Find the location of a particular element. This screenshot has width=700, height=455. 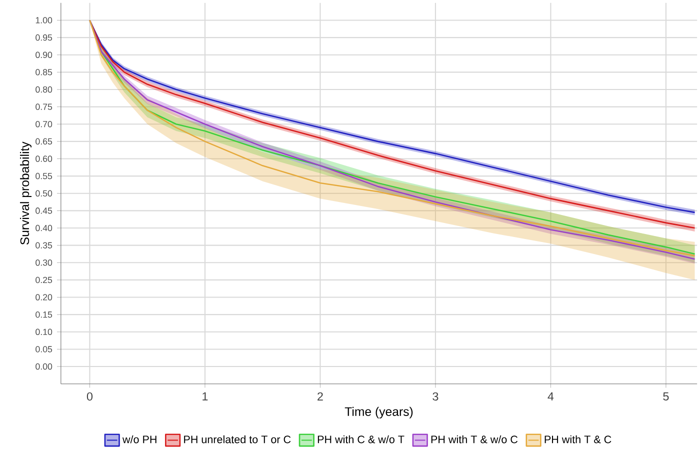

y-tick-label: 0.25 is located at coordinates (44, 280).